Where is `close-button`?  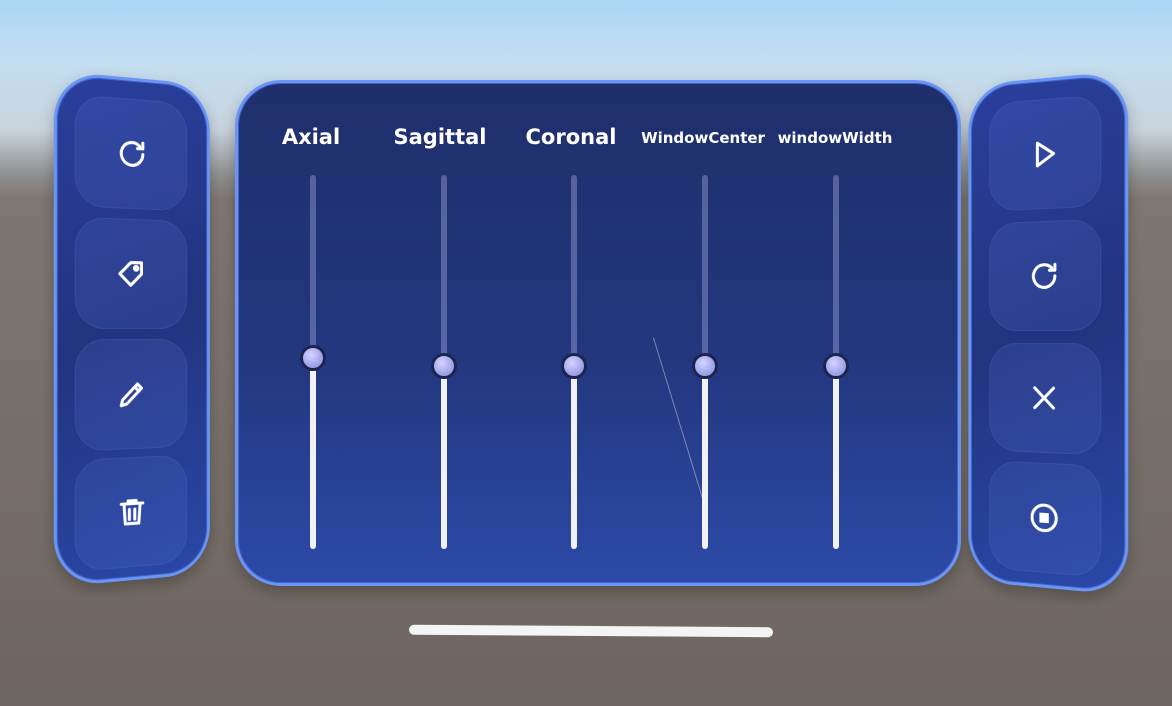 close-button is located at coordinates (1045, 399).